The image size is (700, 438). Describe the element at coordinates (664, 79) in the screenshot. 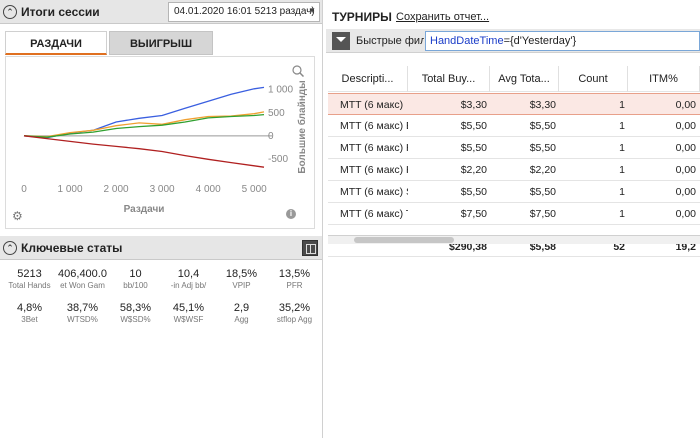

I see `column-header: ITM%` at that location.